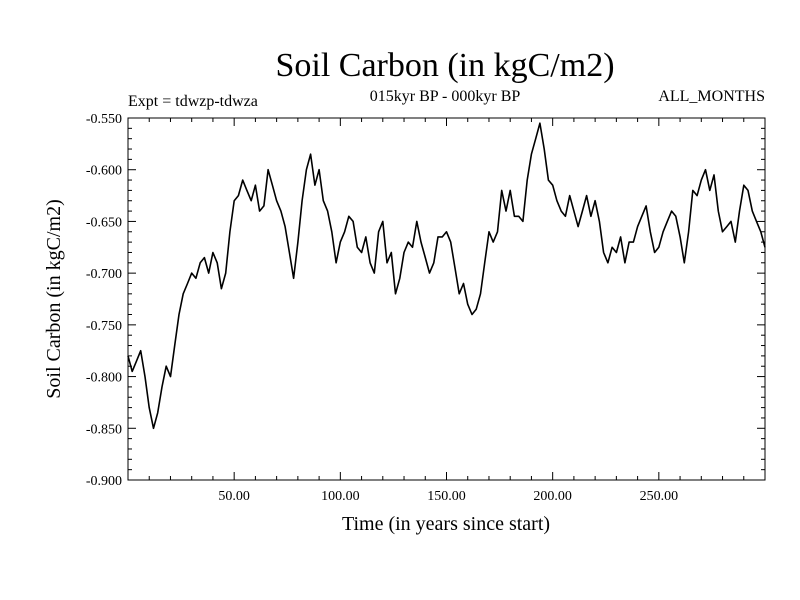  What do you see at coordinates (104, 378) in the screenshot?
I see `y-tick-label: -0.800` at bounding box center [104, 378].